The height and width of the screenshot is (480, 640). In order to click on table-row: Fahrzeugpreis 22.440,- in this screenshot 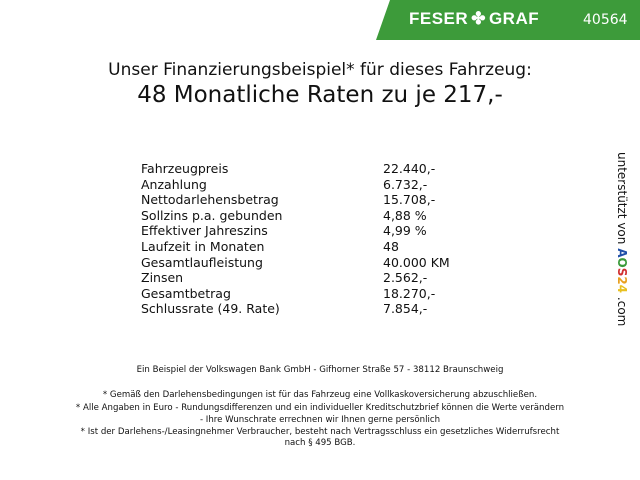, I will do `click(311, 169)`.